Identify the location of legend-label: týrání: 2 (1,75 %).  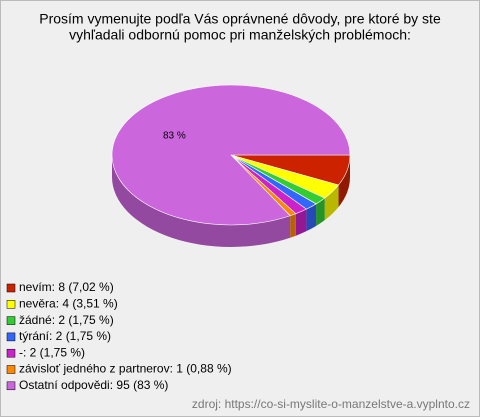
(65, 336).